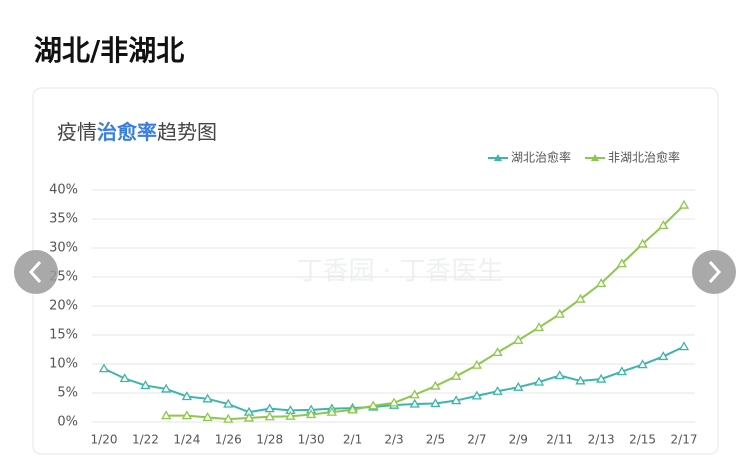  I want to click on x-tick-label: 2/13, so click(601, 440).